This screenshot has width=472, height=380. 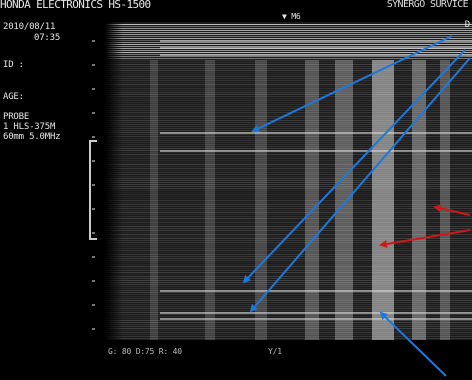 I want to click on patient-age-label: AGE:, so click(x=13, y=97).